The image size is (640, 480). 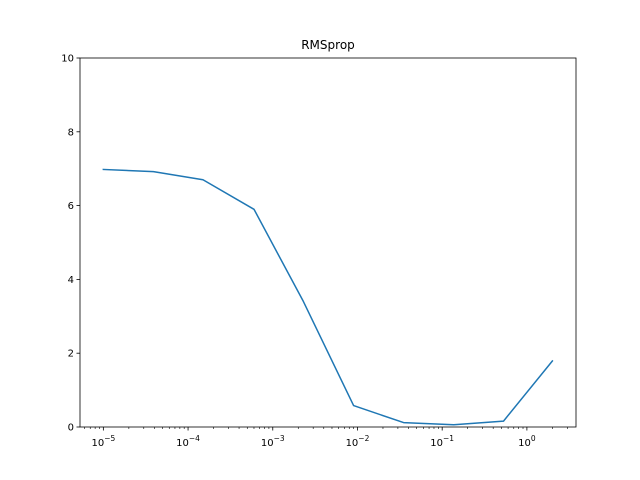 What do you see at coordinates (71, 428) in the screenshot?
I see `y-tick-label: 0` at bounding box center [71, 428].